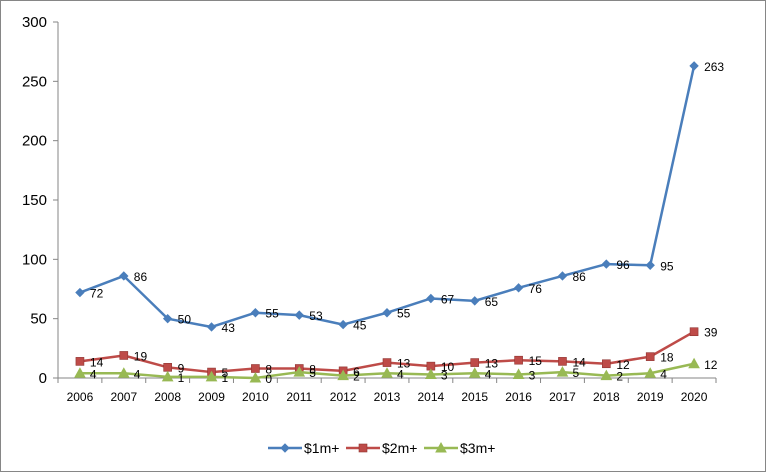  I want to click on legend: $1m+ $2m+ $3m+, so click(381, 448).